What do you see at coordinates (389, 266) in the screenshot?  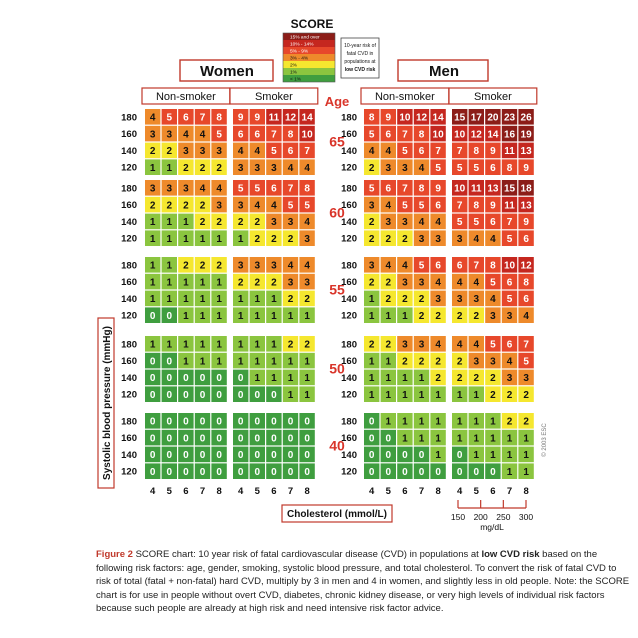 I see `risk-value: 4` at bounding box center [389, 266].